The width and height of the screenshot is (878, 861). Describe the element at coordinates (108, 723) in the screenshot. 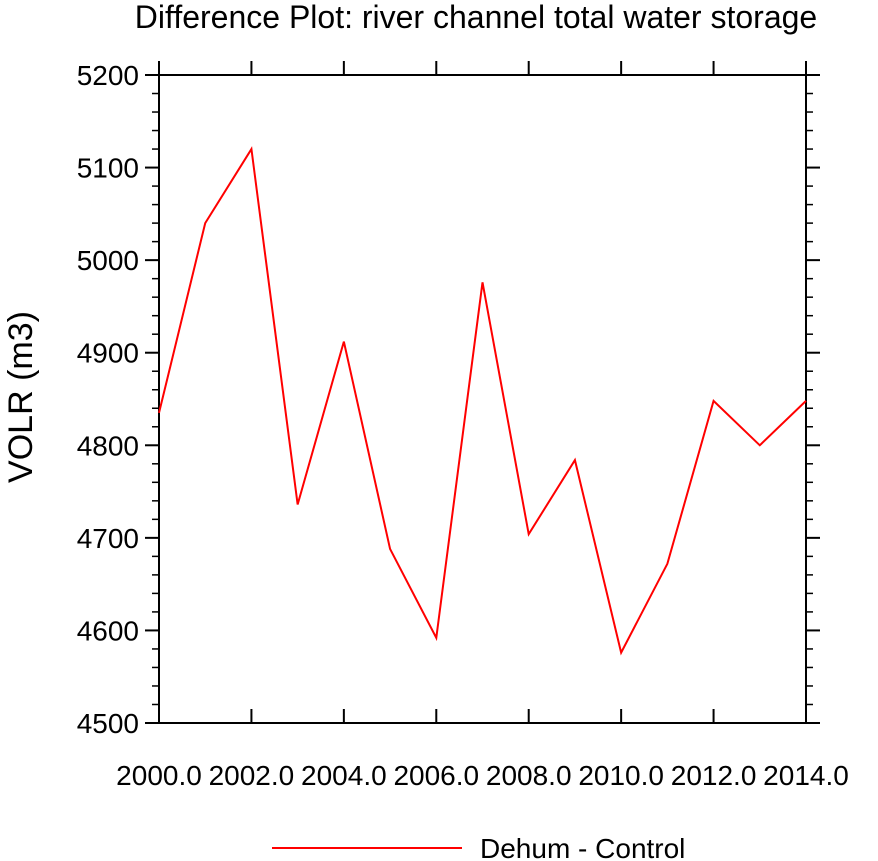

I see `y-tick-label: 4500` at that location.